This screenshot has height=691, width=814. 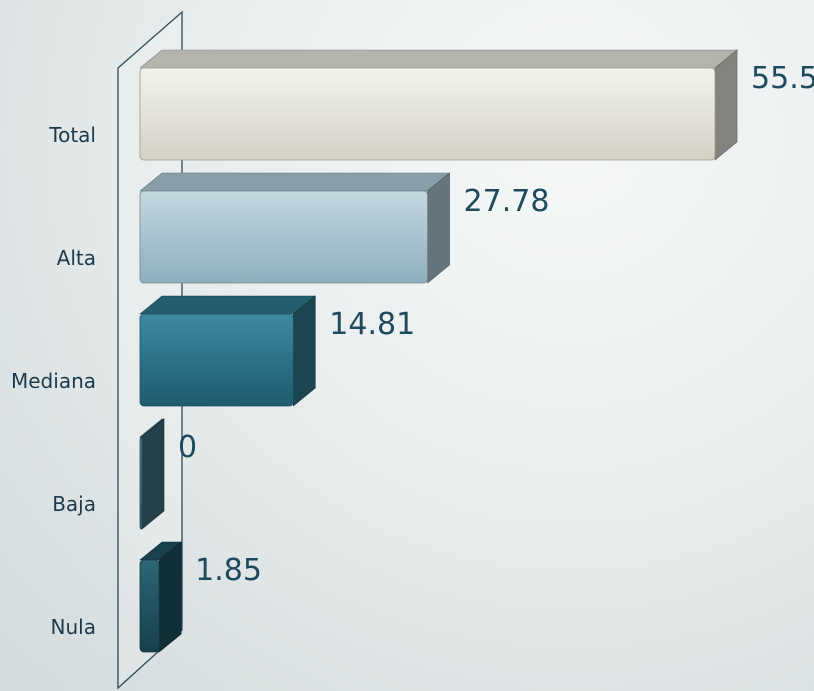 What do you see at coordinates (438, 228) in the screenshot?
I see `bar-alta-side` at bounding box center [438, 228].